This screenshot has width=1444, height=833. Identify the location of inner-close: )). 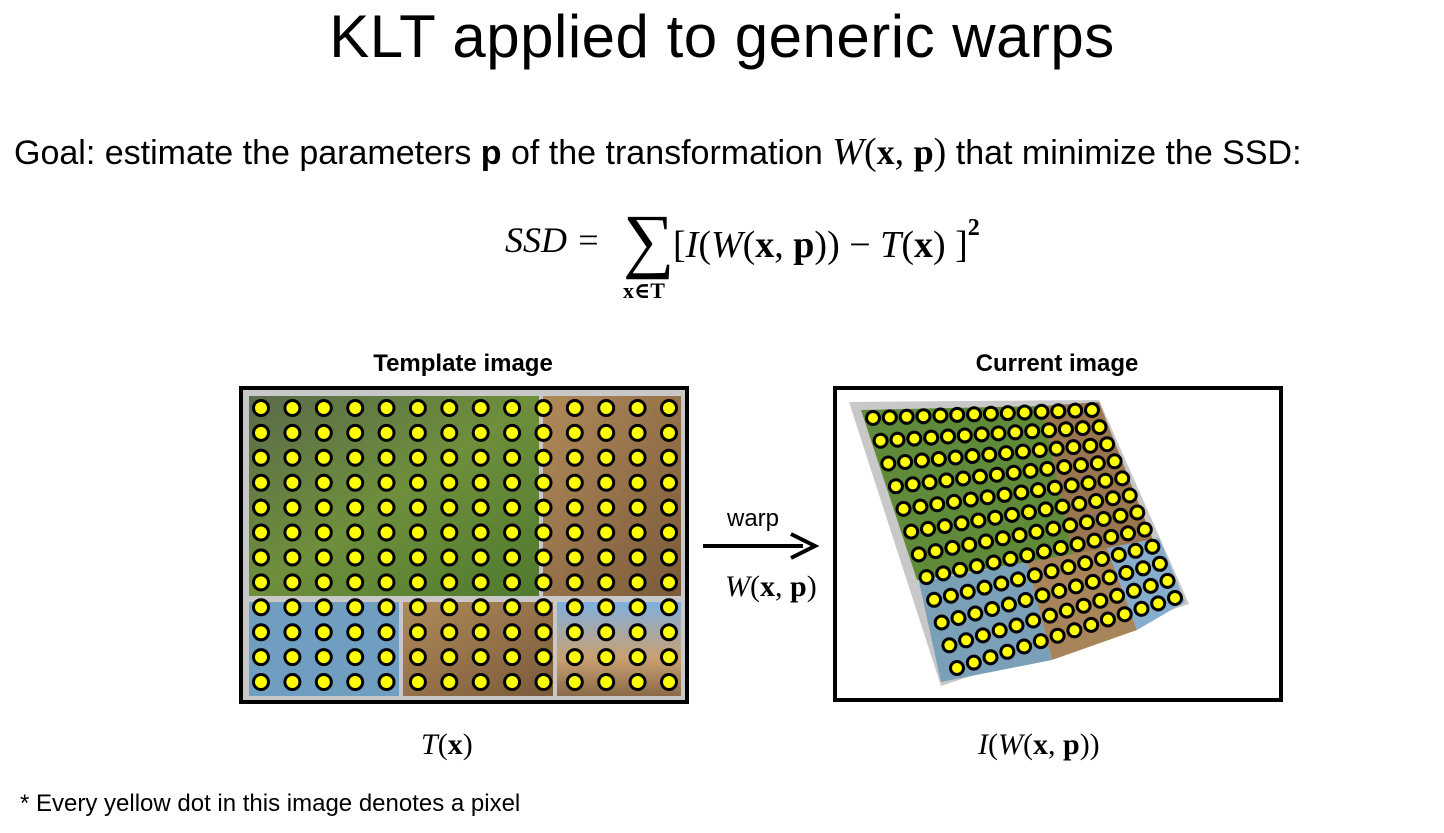
(827, 245).